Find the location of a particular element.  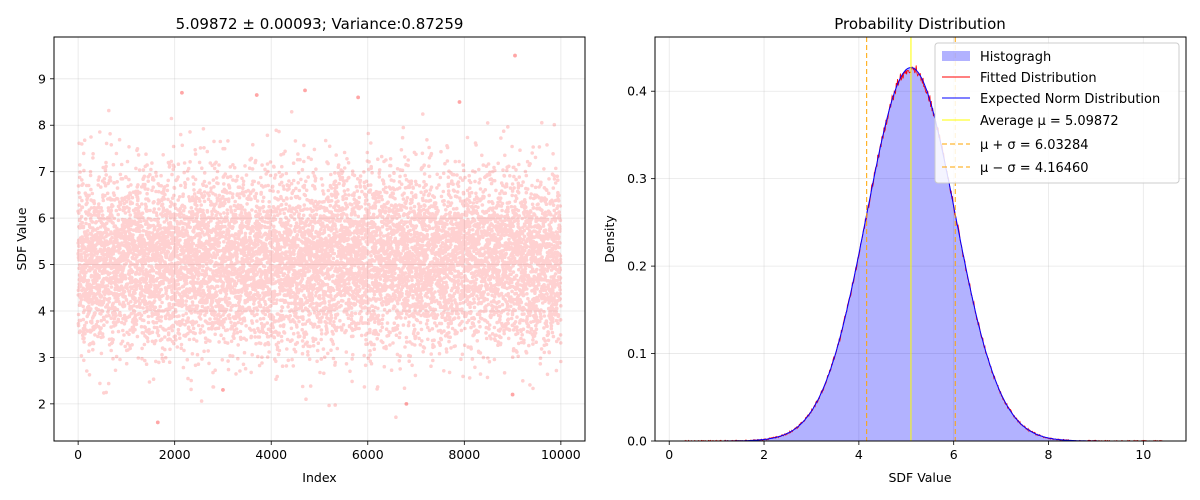

legend-box is located at coordinates (1057, 113).